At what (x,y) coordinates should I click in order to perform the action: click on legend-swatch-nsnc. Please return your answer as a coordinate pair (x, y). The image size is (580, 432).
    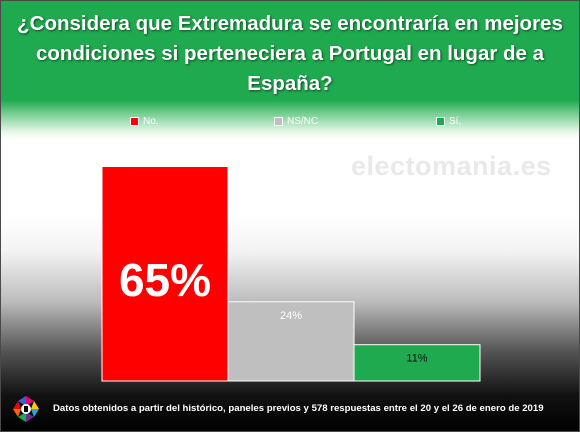
    Looking at the image, I should click on (278, 121).